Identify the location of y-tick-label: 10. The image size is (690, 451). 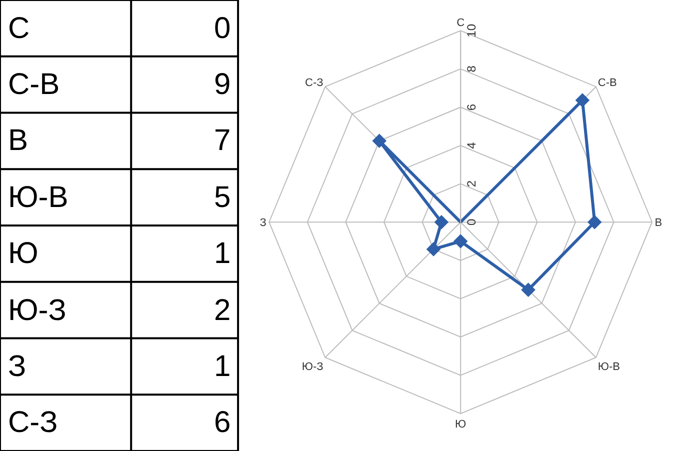
(471, 31).